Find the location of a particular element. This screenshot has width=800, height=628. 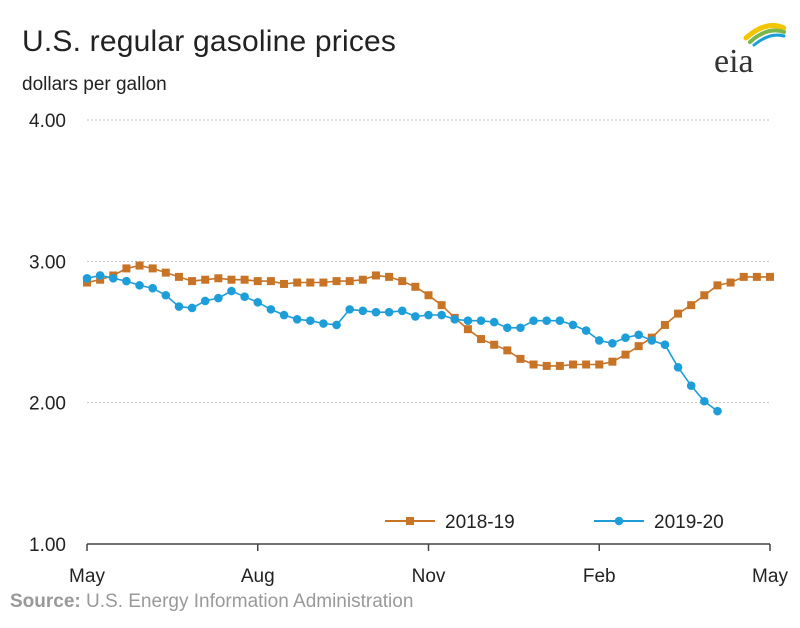

logo-arc-green is located at coordinates (767, 36).